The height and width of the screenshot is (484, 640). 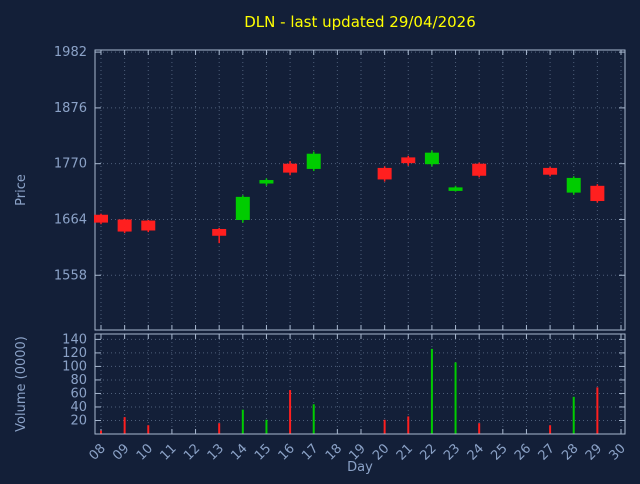 What do you see at coordinates (78, 407) in the screenshot?
I see `svg-text: 40` at bounding box center [78, 407].